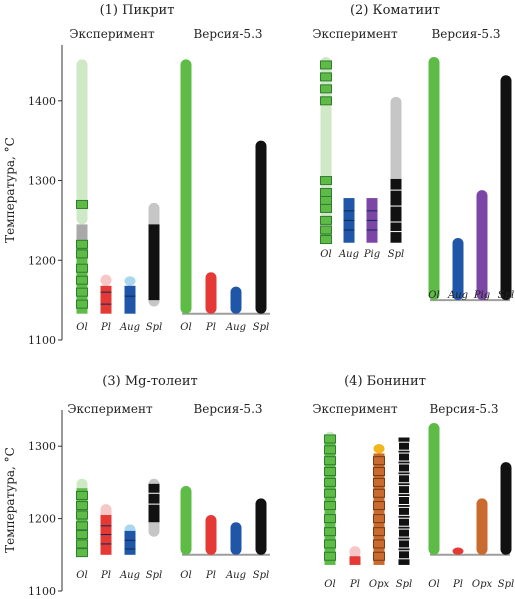 The image size is (515, 599). Describe the element at coordinates (385, 381) in the screenshot. I see `panel-4-title: (4) Бонинит` at that location.